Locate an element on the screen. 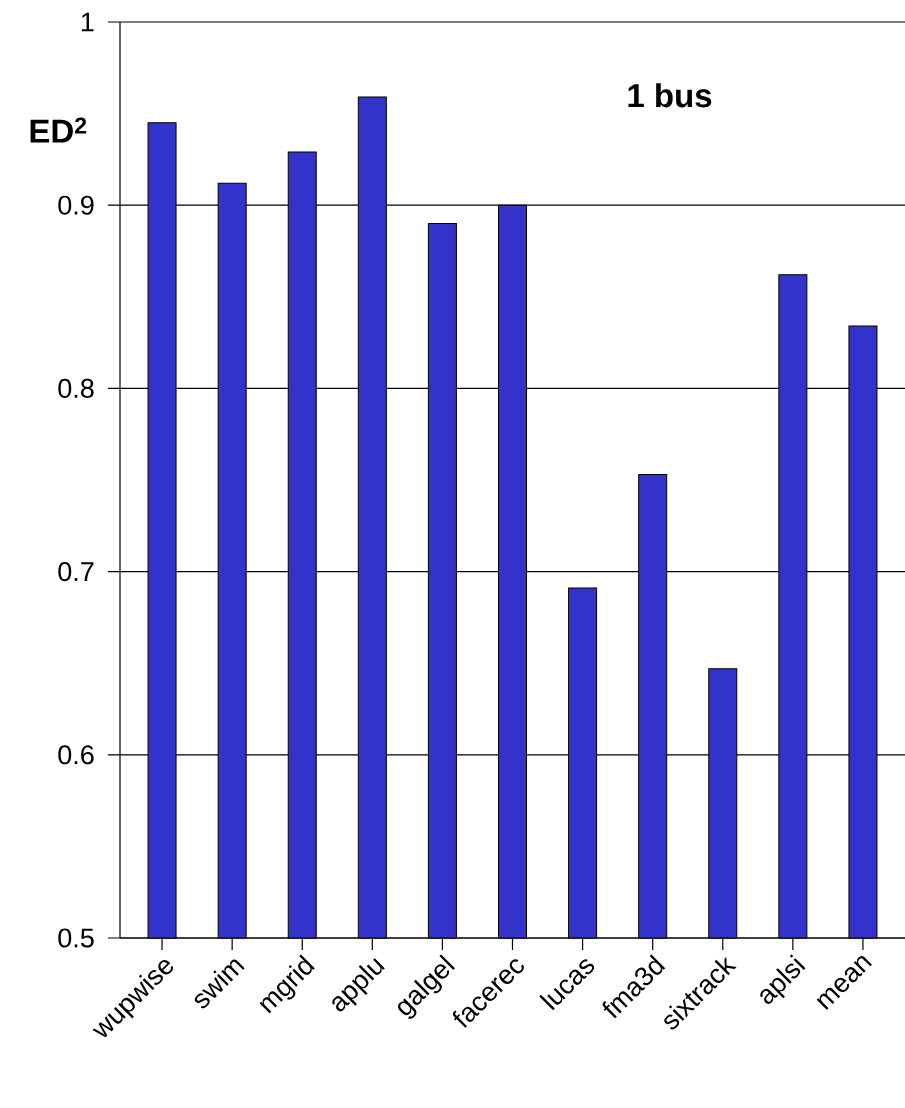  y-tick-label: 0.5 is located at coordinates (76, 938).